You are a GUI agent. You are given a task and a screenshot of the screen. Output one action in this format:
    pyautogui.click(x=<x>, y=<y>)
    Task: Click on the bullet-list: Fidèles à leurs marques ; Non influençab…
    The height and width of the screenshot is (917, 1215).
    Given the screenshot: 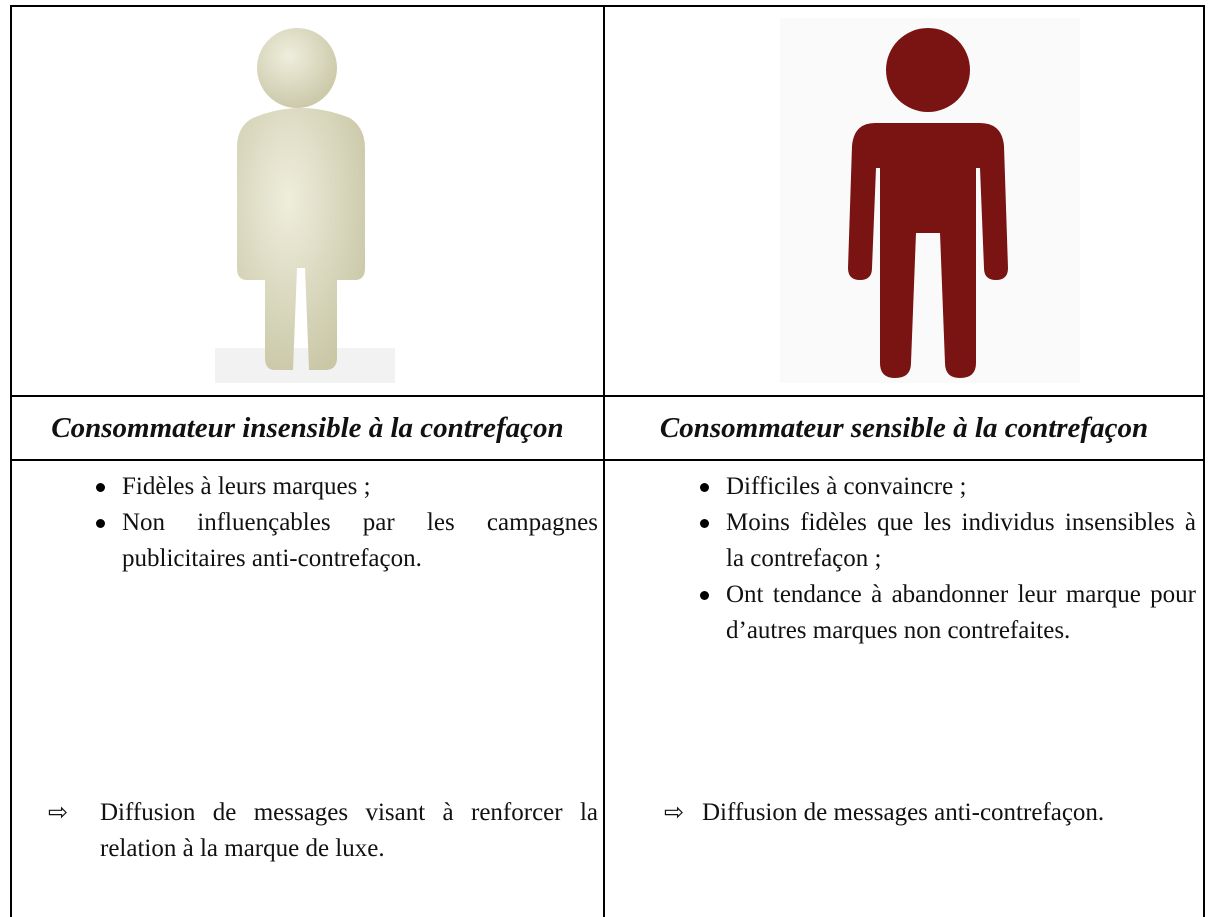 What is the action you would take?
    pyautogui.click(x=347, y=523)
    